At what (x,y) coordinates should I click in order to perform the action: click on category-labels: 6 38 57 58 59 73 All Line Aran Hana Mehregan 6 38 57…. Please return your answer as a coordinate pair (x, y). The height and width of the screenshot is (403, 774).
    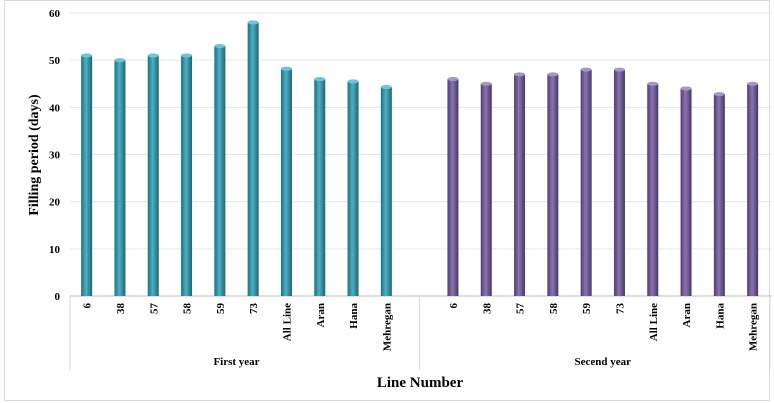
    Looking at the image, I should click on (421, 327).